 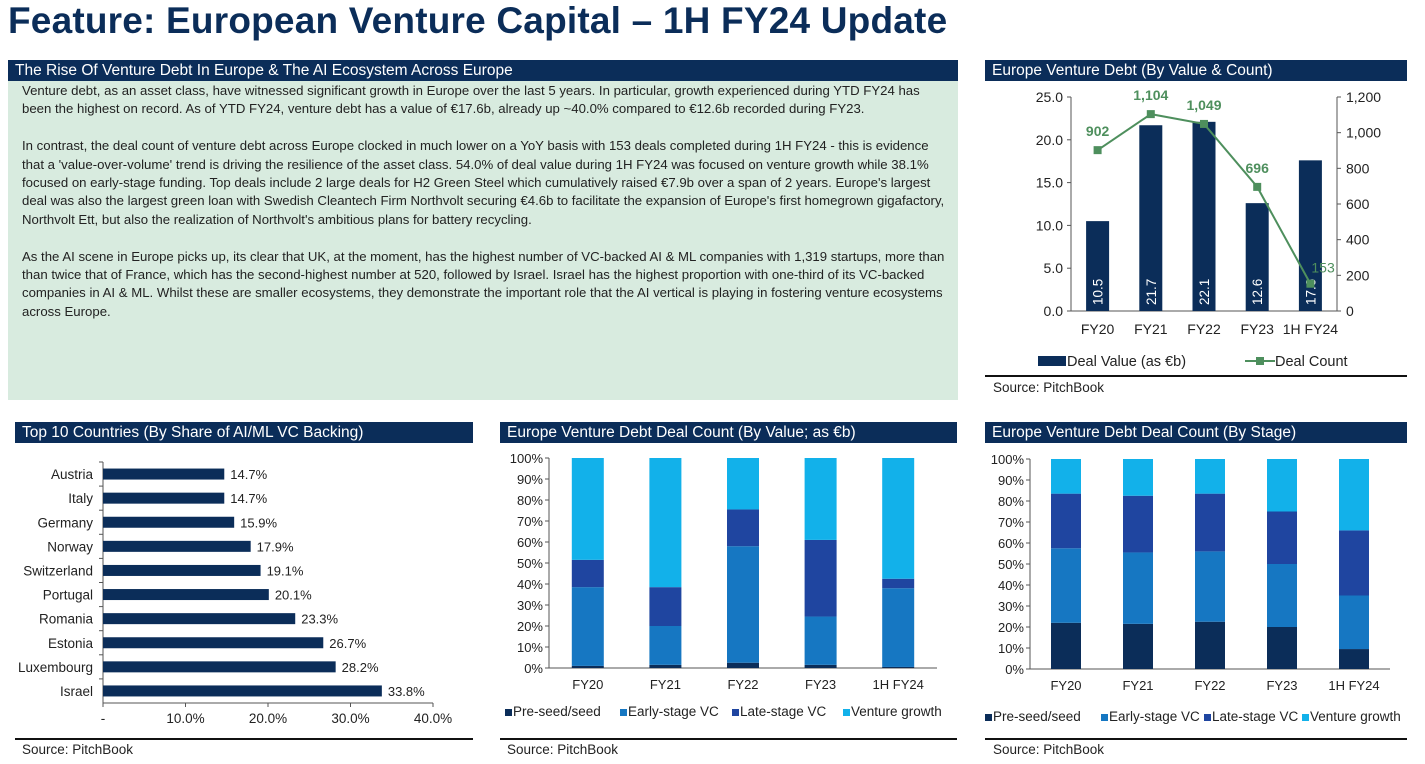 What do you see at coordinates (1311, 362) in the screenshot?
I see `legend-label: Deal Count` at bounding box center [1311, 362].